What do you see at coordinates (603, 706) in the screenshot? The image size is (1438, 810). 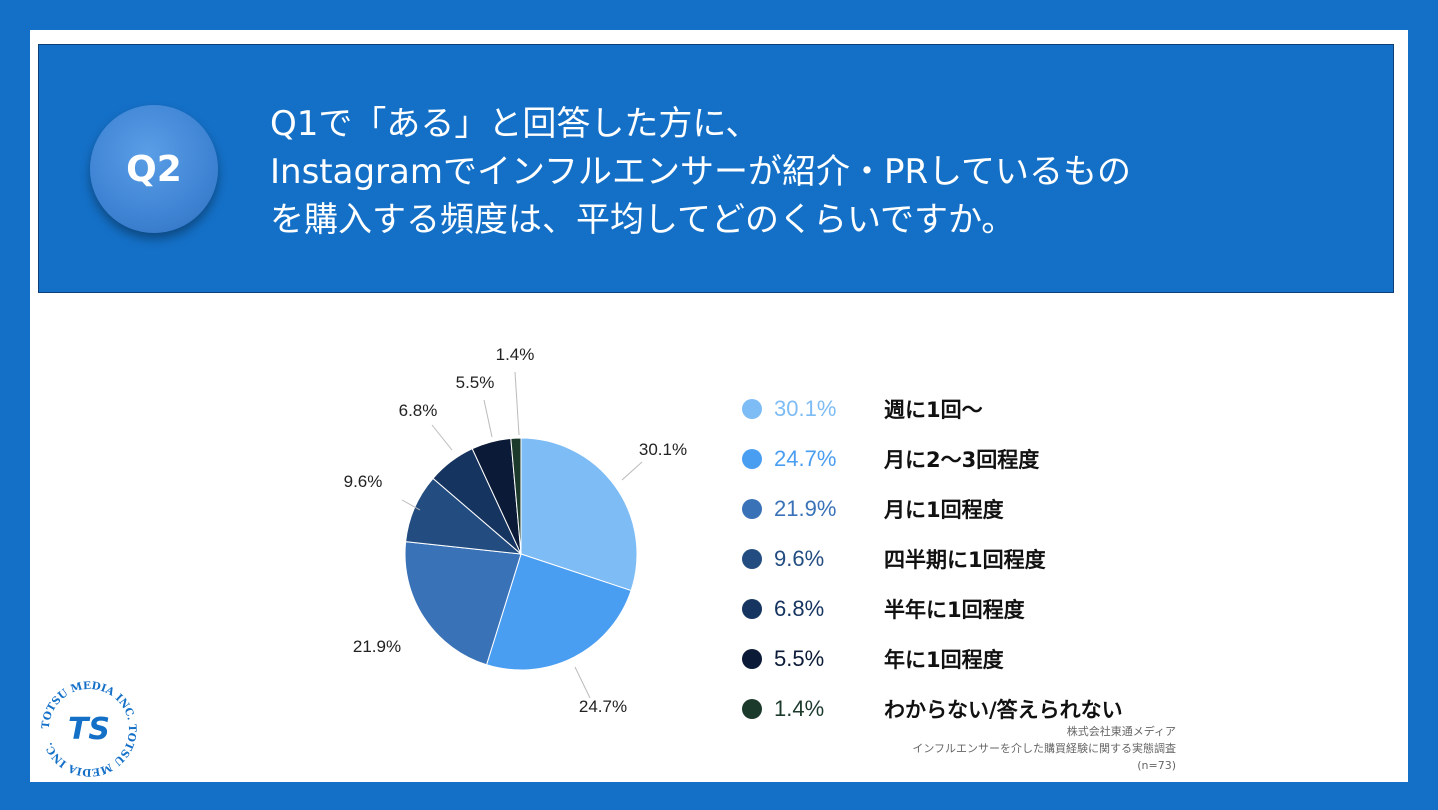 I see `slice-label: 24.7%` at bounding box center [603, 706].